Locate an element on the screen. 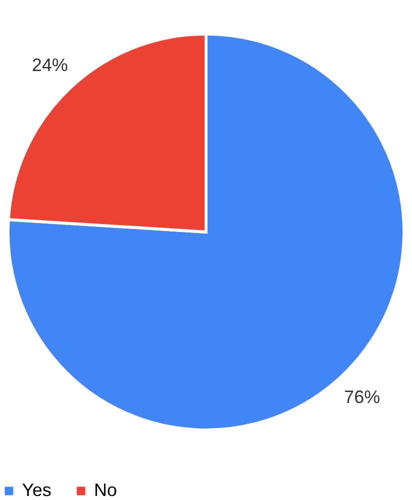 The image size is (412, 500). data-label: 76% is located at coordinates (362, 397).